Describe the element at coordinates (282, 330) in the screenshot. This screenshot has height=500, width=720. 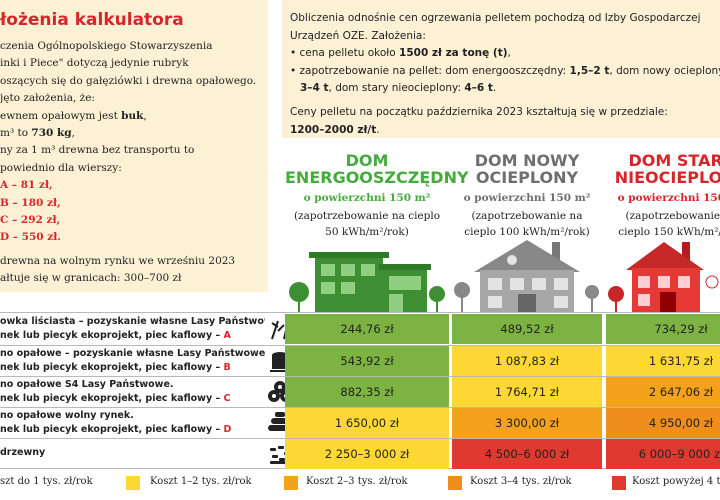
I see `branches-icon` at that location.